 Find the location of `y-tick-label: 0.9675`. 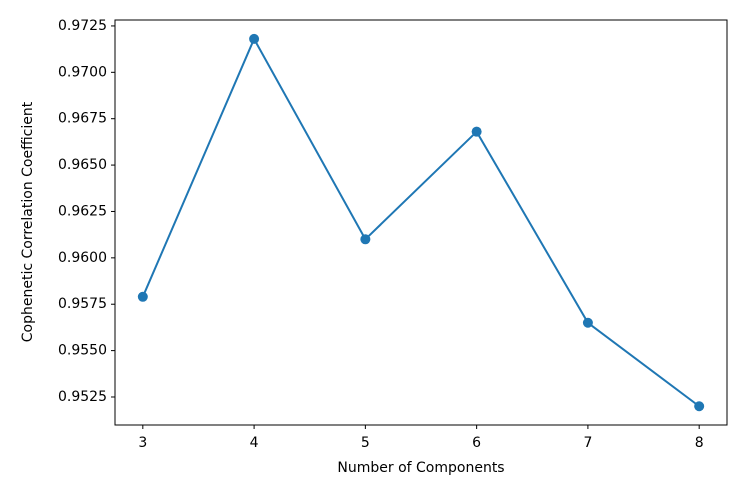

y-tick-label: 0.9675 is located at coordinates (82, 119).